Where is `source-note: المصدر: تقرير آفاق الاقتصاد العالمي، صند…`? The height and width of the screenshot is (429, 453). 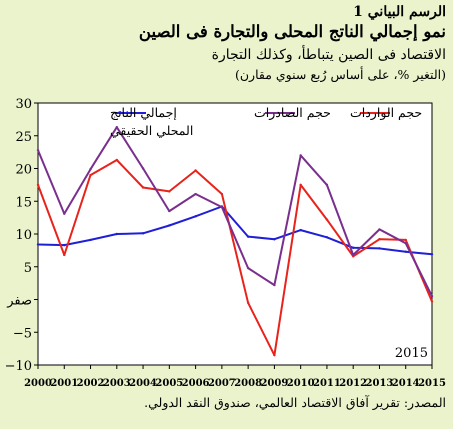
source-note: المصدر: تقرير آفاق الاقتصاد العالمي، صند… is located at coordinates (295, 402).